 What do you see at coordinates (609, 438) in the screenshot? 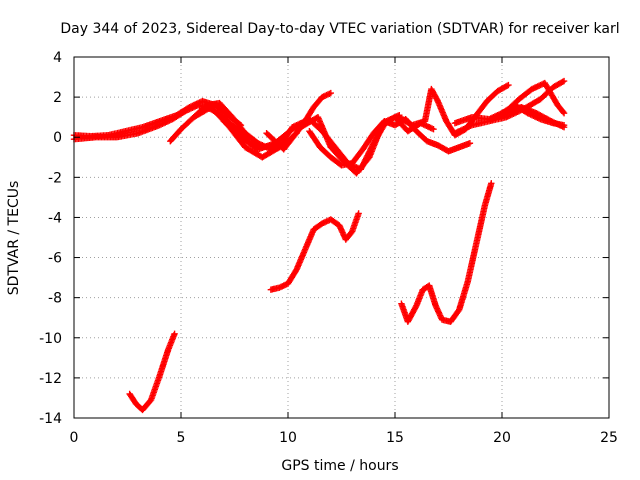
I see `x-tick-label: 25` at bounding box center [609, 438].